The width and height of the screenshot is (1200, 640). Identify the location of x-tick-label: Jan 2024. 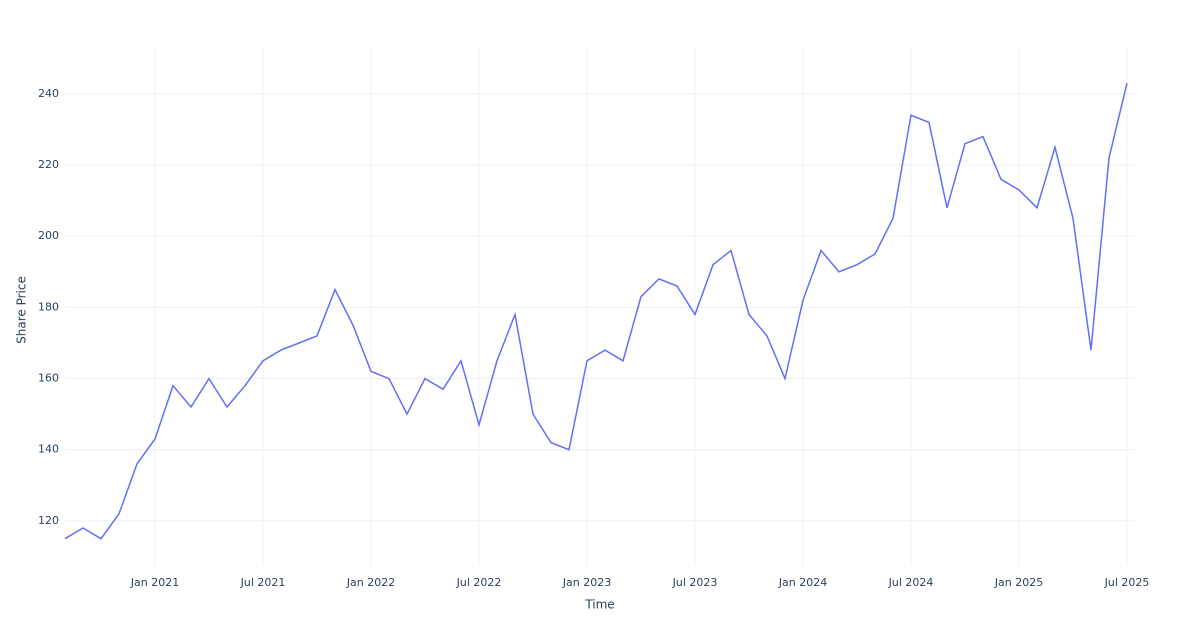
(802, 582).